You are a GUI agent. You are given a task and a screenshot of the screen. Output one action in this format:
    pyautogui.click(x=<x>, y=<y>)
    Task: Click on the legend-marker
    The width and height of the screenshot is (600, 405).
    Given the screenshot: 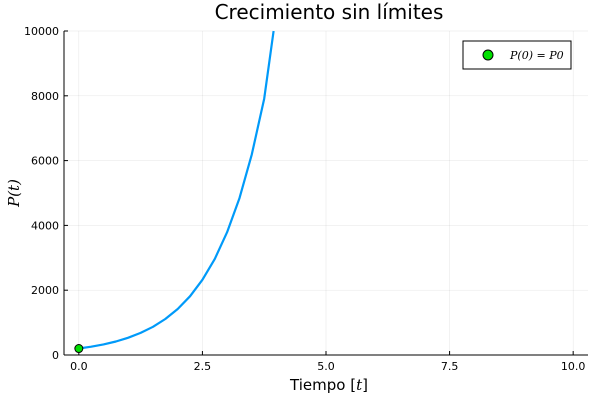 What is the action you would take?
    pyautogui.click(x=488, y=55)
    